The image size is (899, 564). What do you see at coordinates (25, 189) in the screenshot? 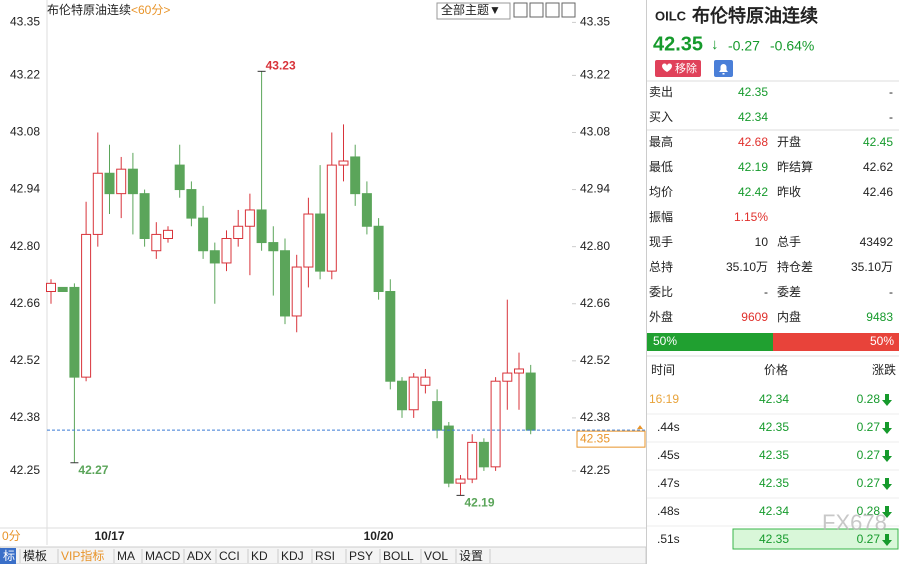
I see `y-tick-label: 42.94` at bounding box center [25, 189].